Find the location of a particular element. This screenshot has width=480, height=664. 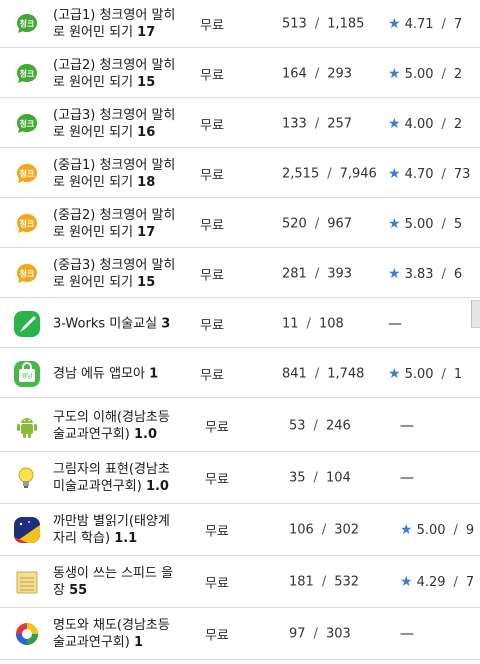

app-row: 명도와 채도(경남초등 술교과연구회) 1 무료 97 / 303 — is located at coordinates (240, 634).